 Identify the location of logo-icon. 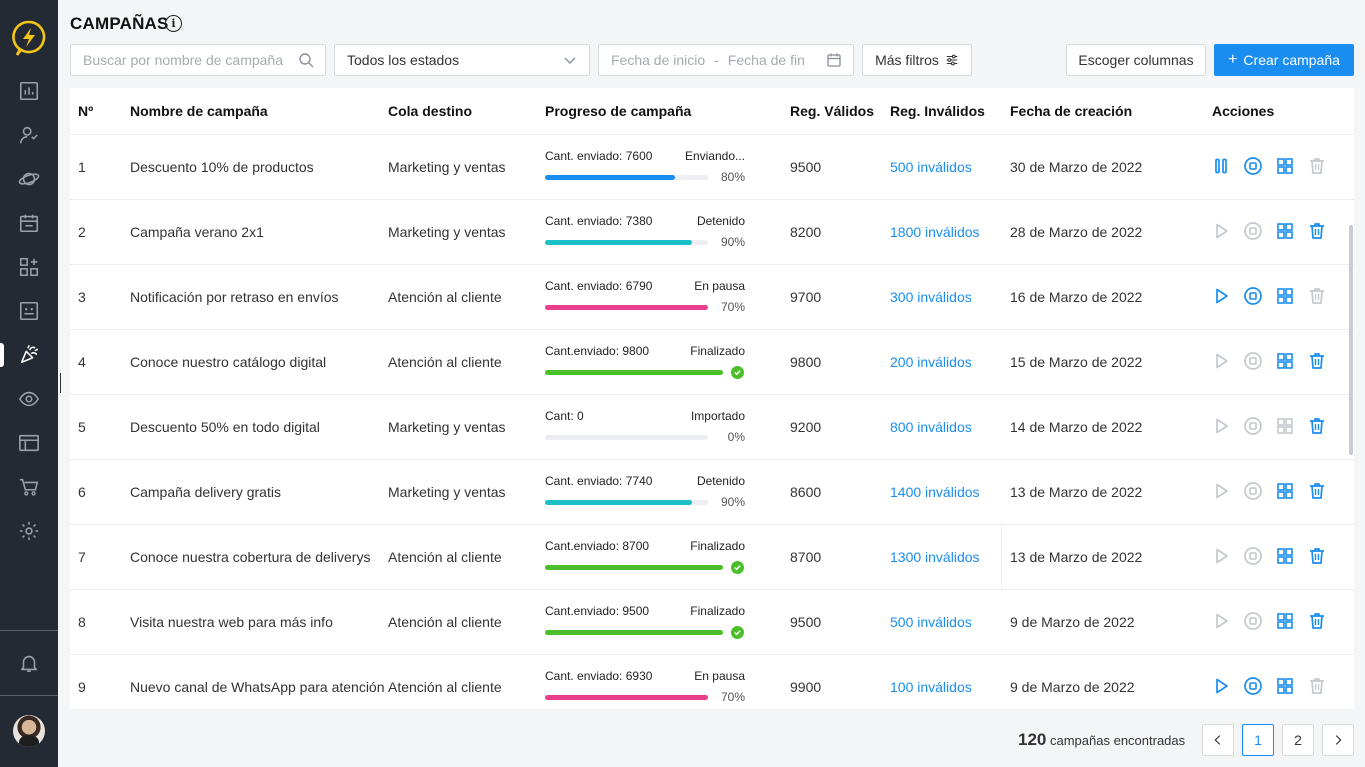
(29, 39).